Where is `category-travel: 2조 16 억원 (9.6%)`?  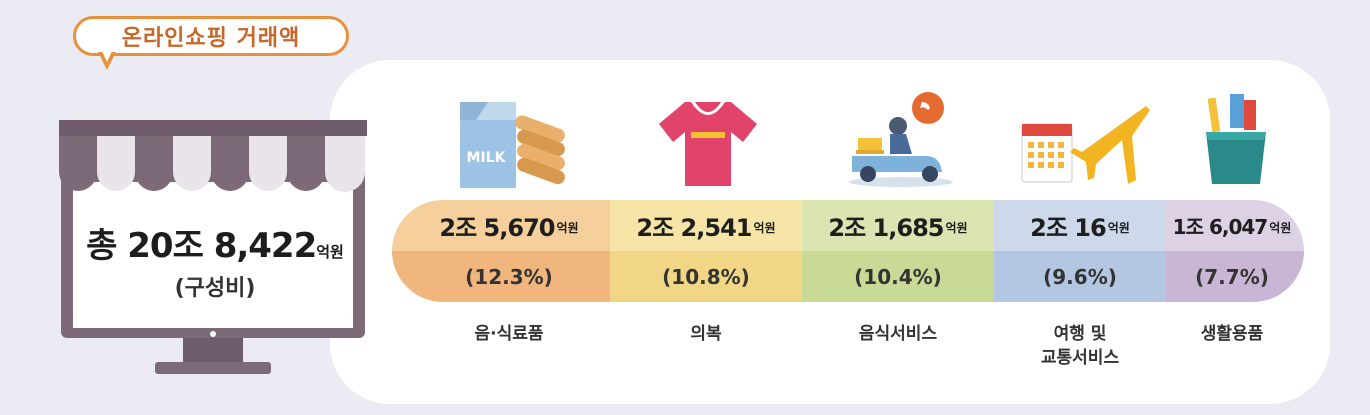
category-travel: 2조 16 억원 (9.6%) is located at coordinates (1080, 251).